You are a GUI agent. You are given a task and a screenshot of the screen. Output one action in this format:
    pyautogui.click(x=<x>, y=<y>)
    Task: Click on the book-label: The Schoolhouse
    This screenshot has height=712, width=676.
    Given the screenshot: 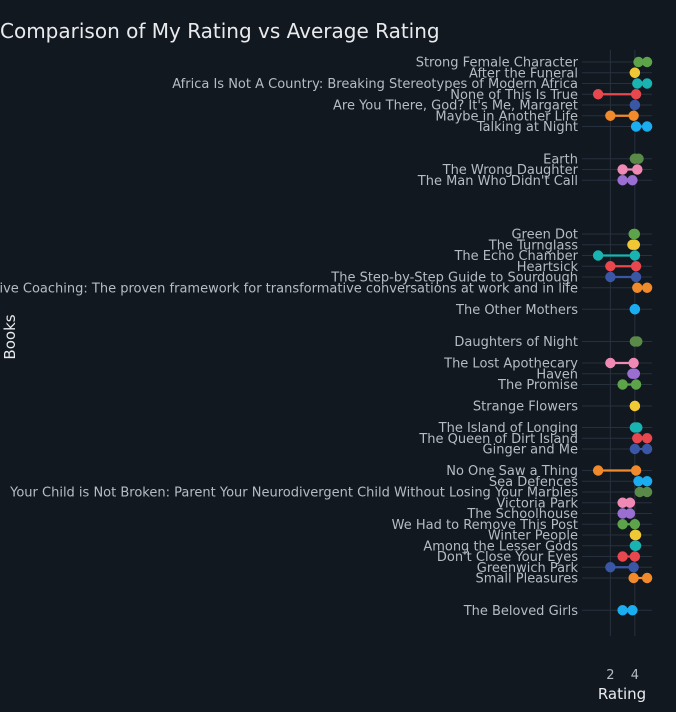 What is the action you would take?
    pyautogui.click(x=522, y=514)
    